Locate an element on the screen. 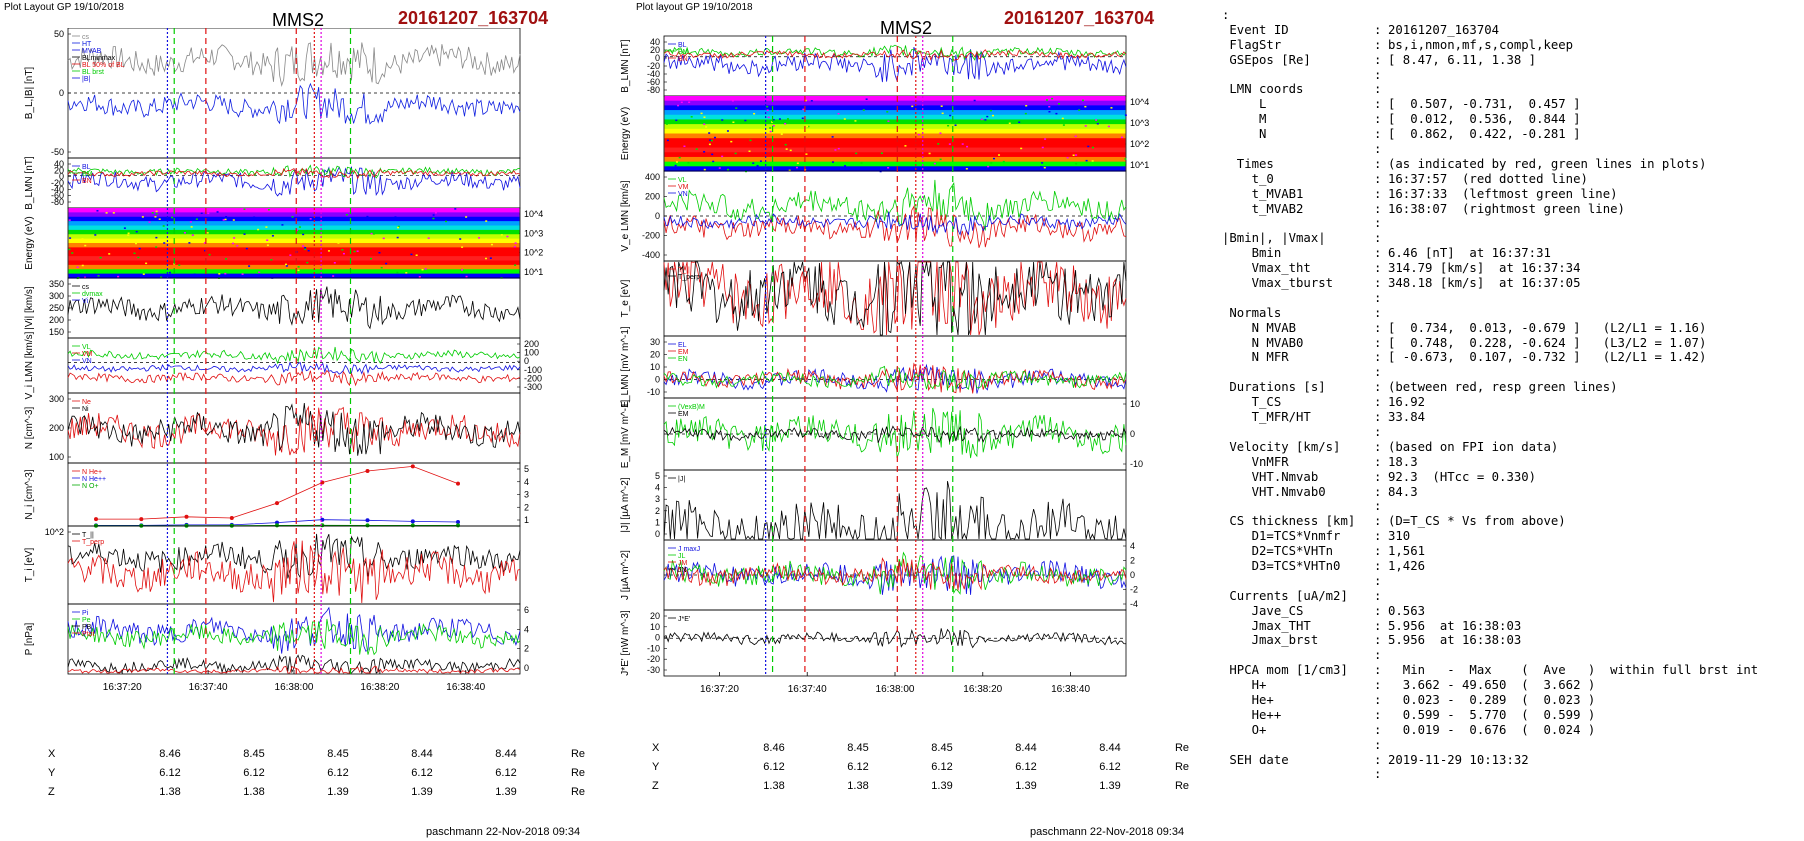 The height and width of the screenshot is (841, 1804). panel-ytick-label: 100 is located at coordinates (56, 457).